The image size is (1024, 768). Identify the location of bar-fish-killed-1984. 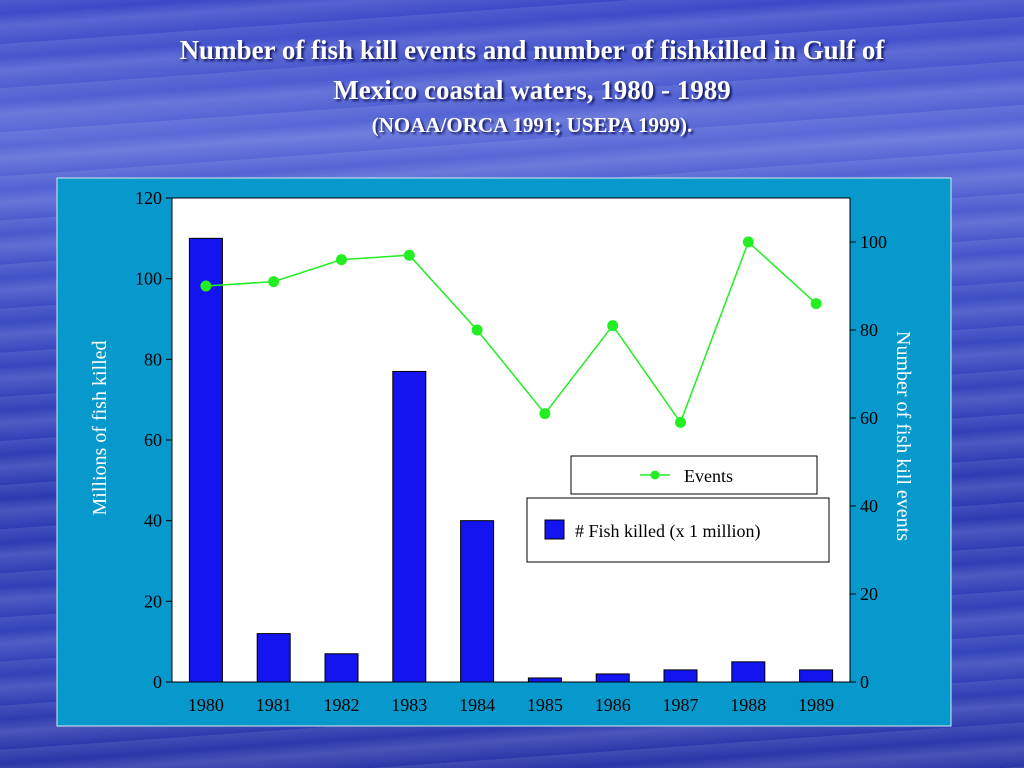
(477, 601).